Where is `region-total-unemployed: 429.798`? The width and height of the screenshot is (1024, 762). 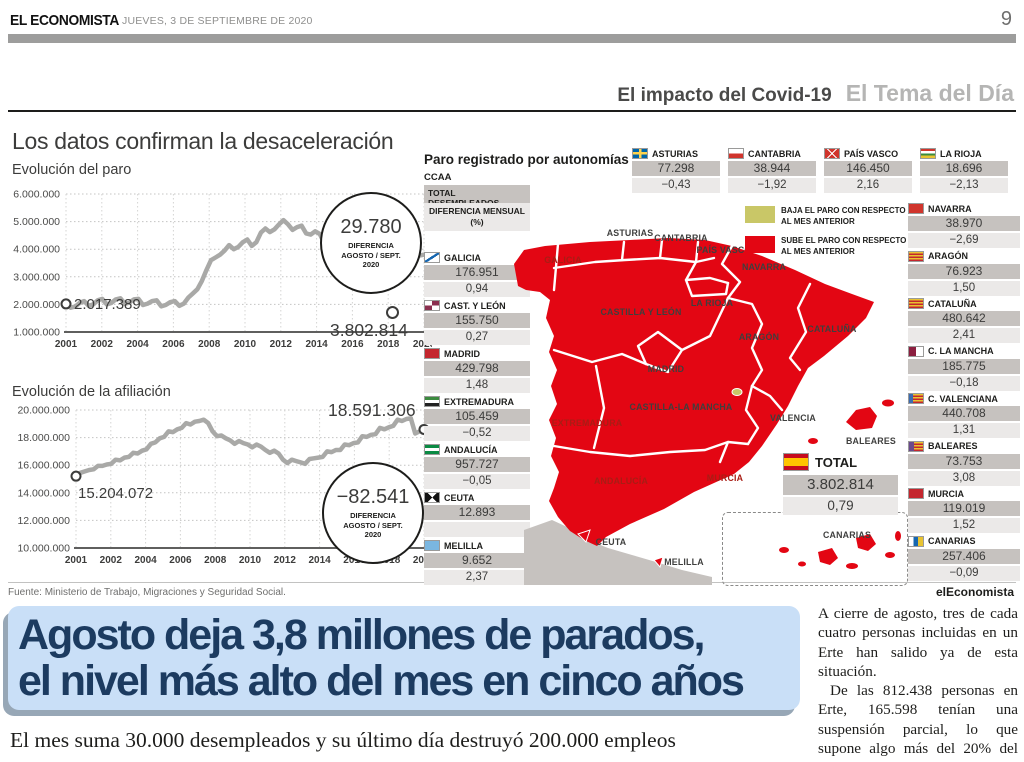
region-total-unemployed: 429.798 is located at coordinates (477, 368).